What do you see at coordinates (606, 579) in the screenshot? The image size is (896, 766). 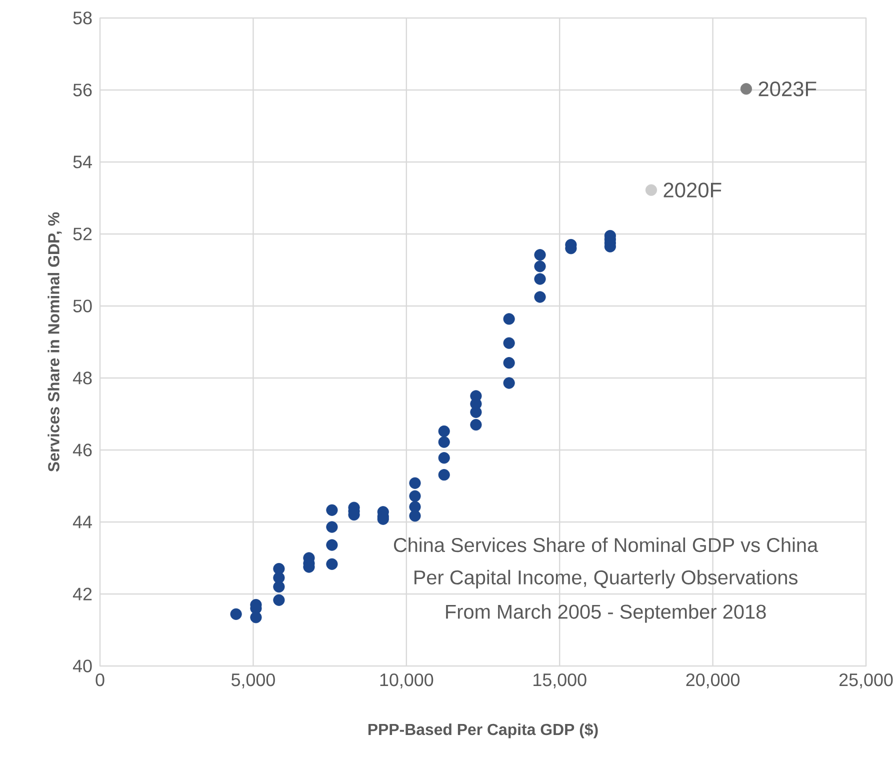 I see `annotation: Per Capital Income, Quarterly Observations` at bounding box center [606, 579].